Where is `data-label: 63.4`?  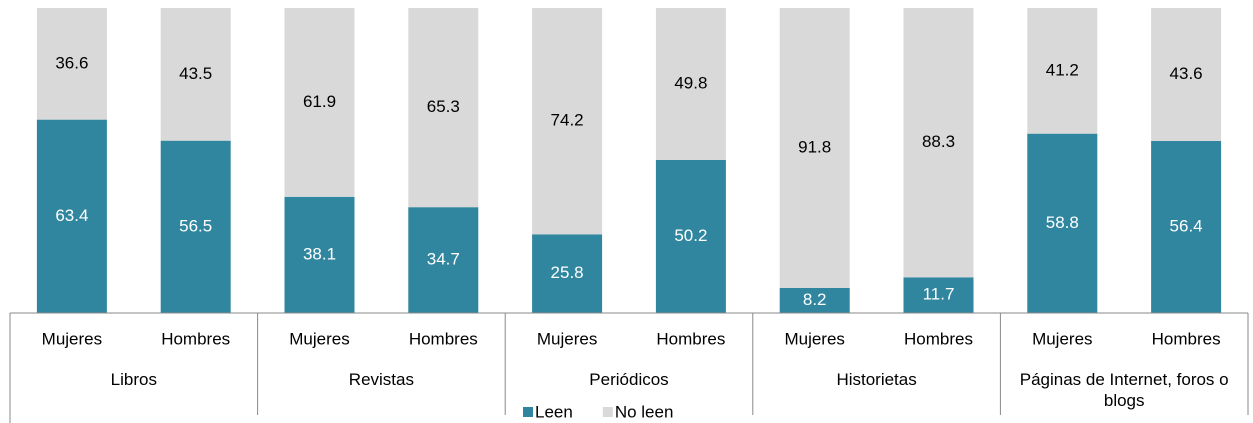
data-label: 63.4 is located at coordinates (71, 215).